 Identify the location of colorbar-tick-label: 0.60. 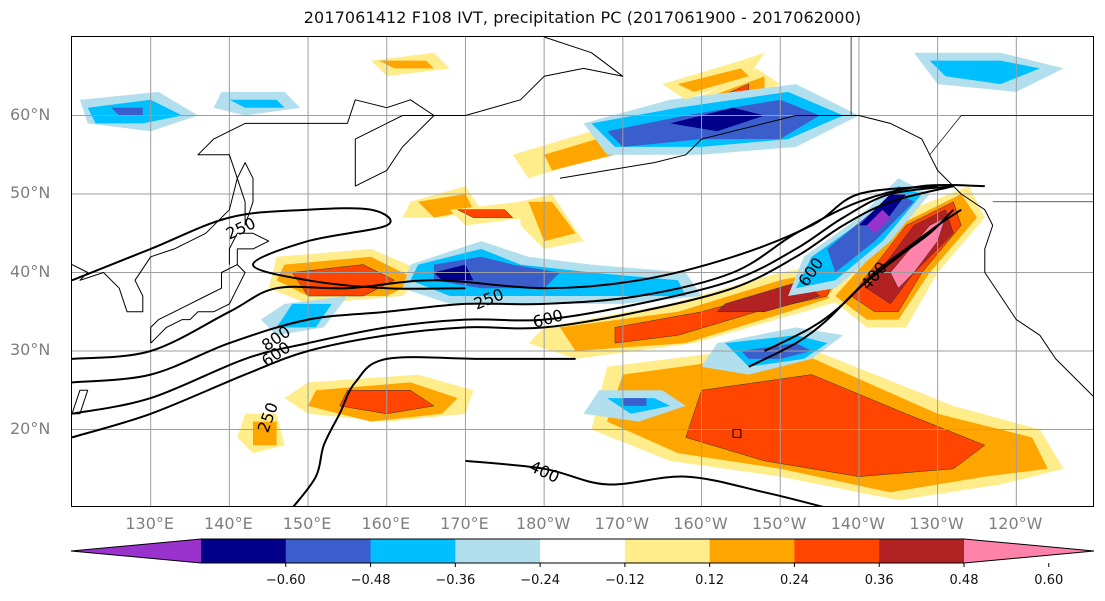
(1049, 580).